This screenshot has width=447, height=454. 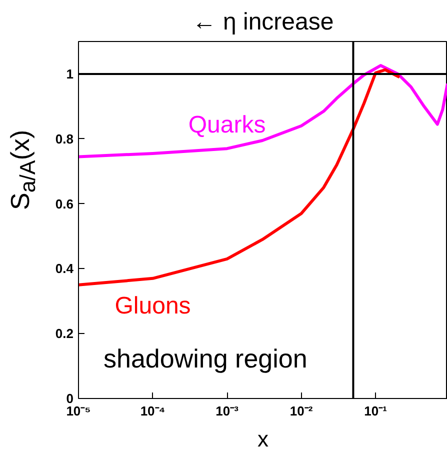 What do you see at coordinates (227, 125) in the screenshot?
I see `series-label: Quarks` at bounding box center [227, 125].